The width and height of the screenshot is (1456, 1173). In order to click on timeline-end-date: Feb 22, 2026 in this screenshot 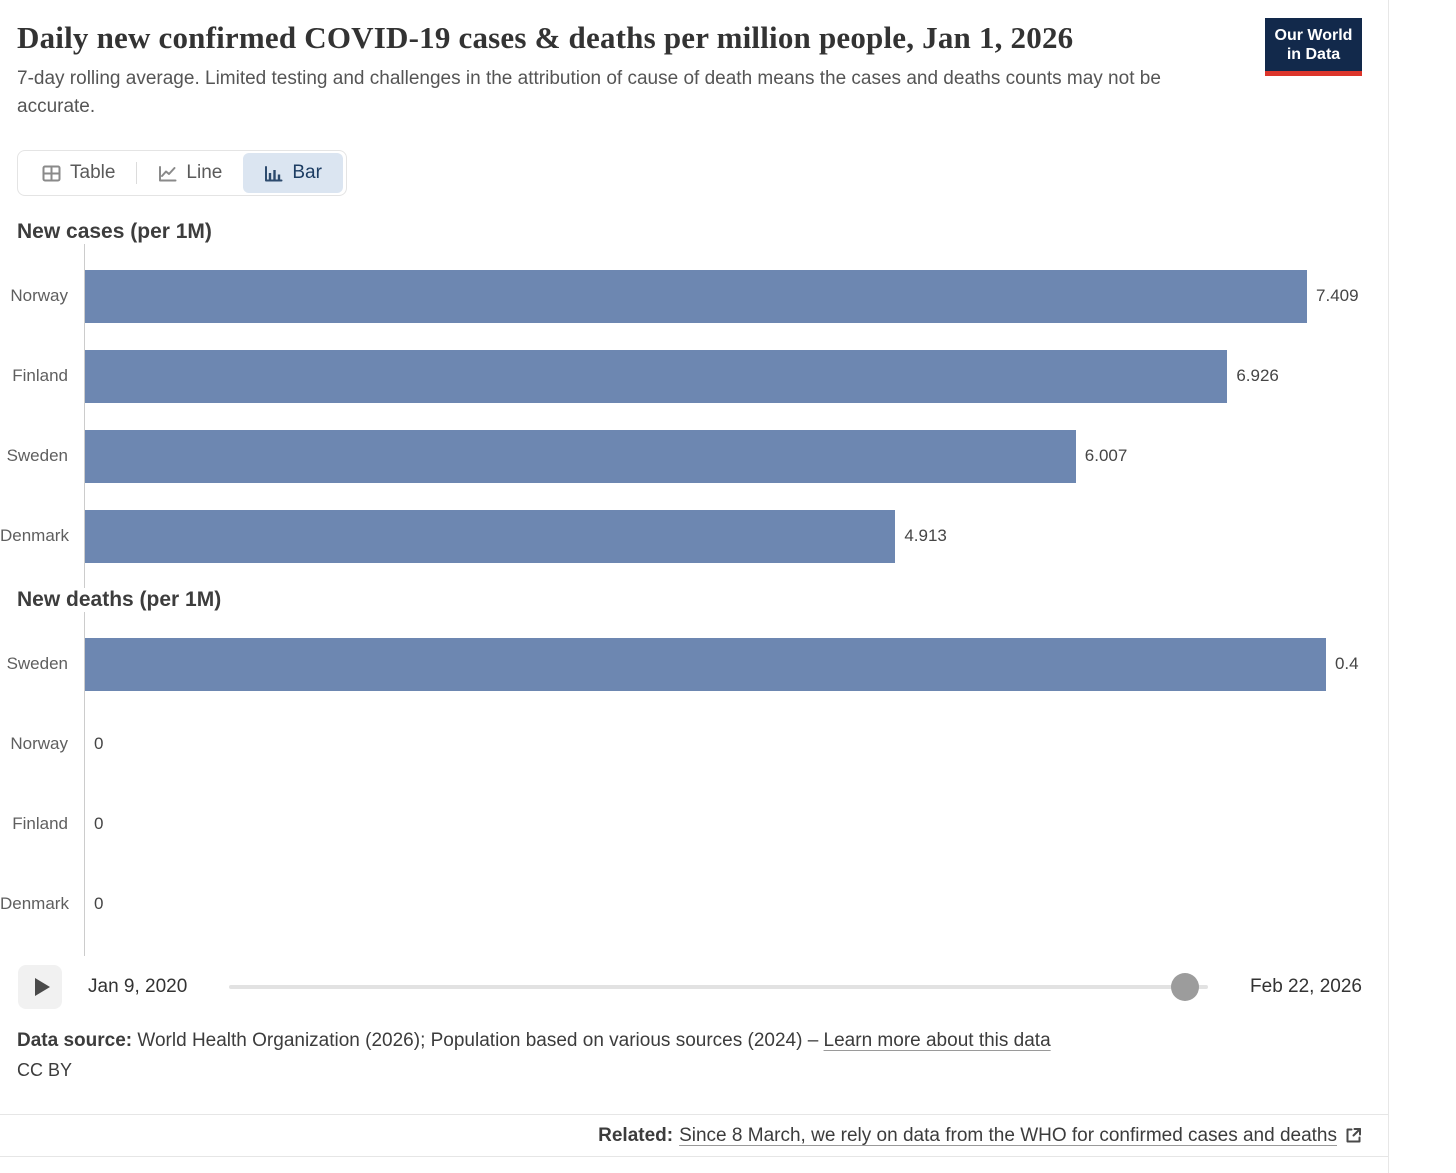, I will do `click(1306, 987)`.